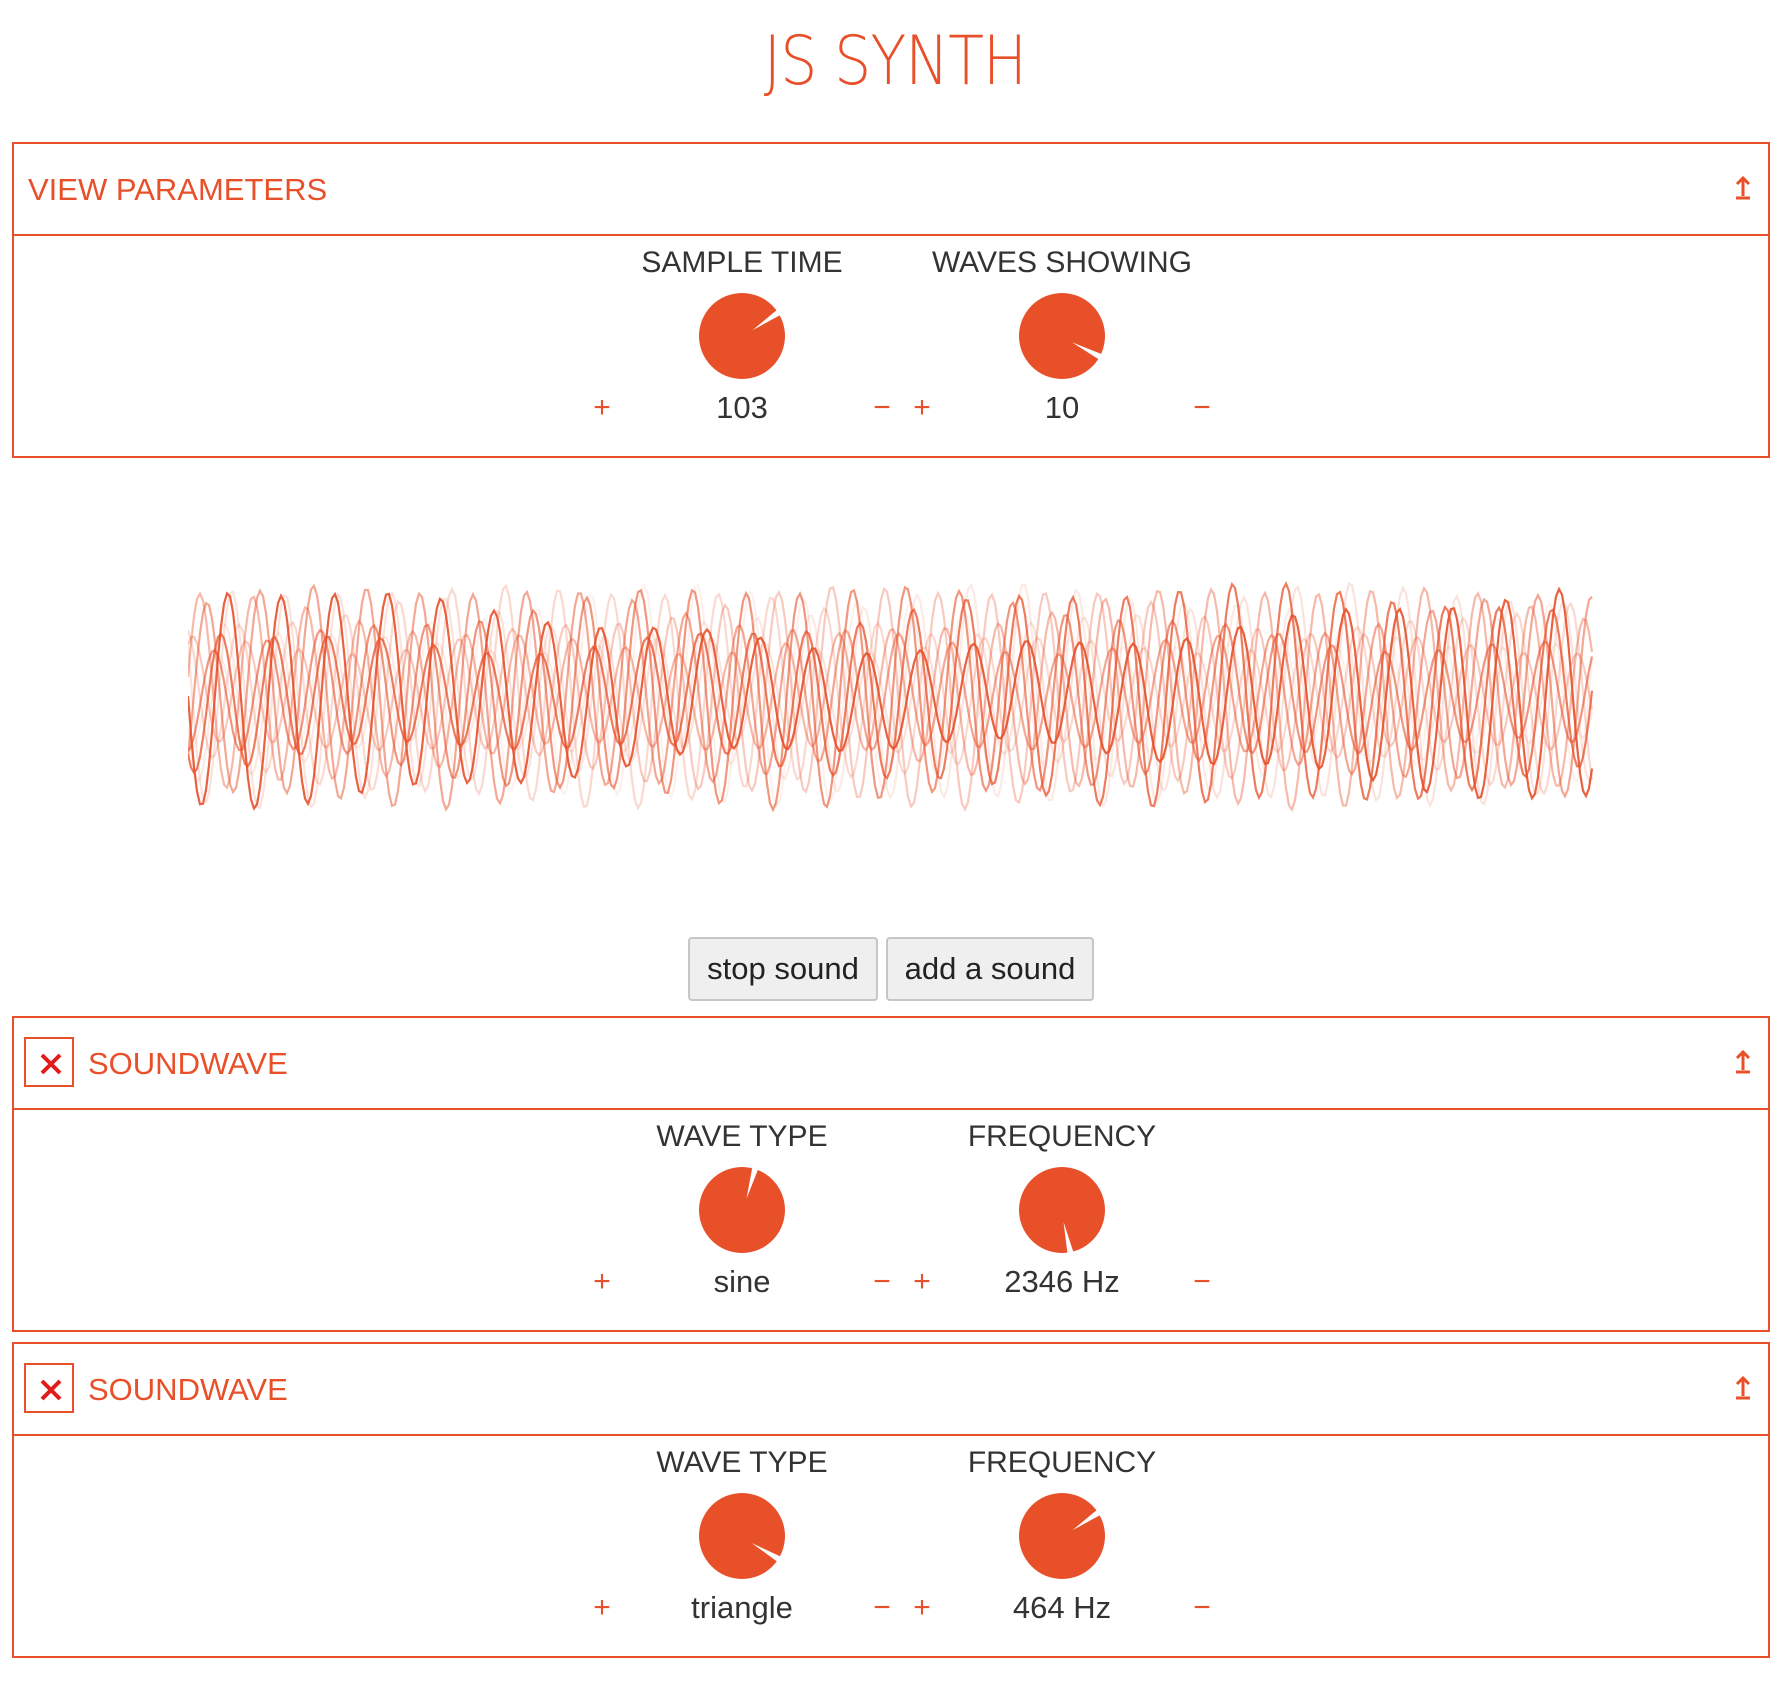  What do you see at coordinates (891, 190) in the screenshot?
I see `view-parameters-header: VIEW PARAMETERS` at bounding box center [891, 190].